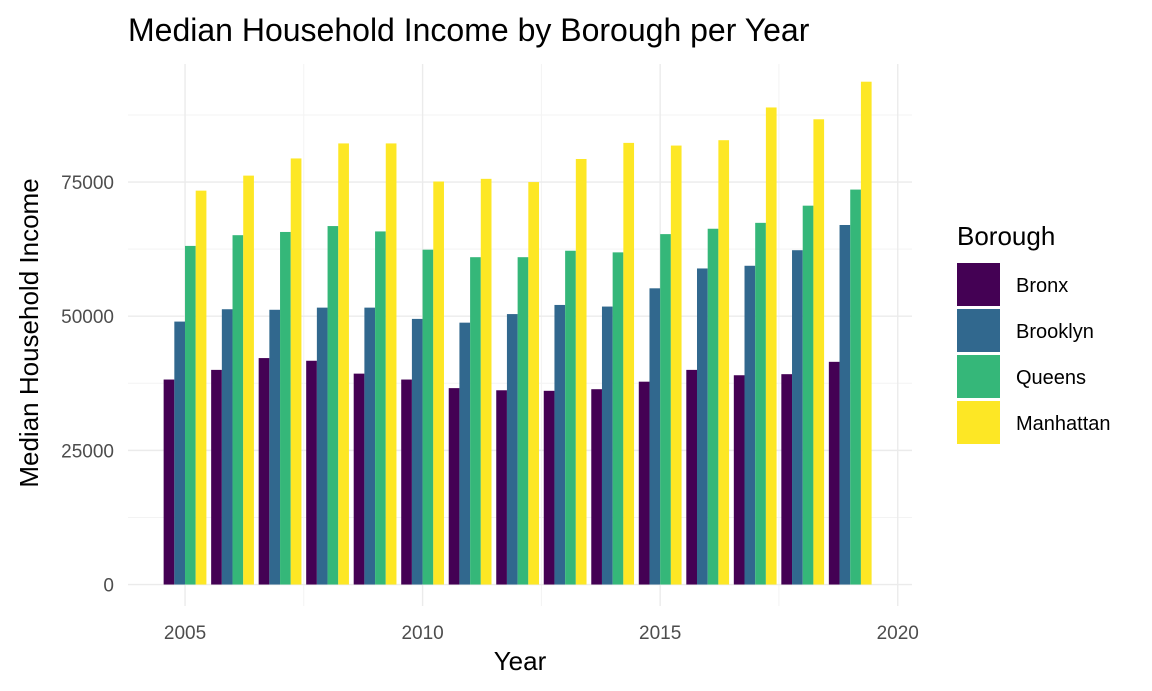  I want to click on x-axis-title: Year, so click(520, 661).